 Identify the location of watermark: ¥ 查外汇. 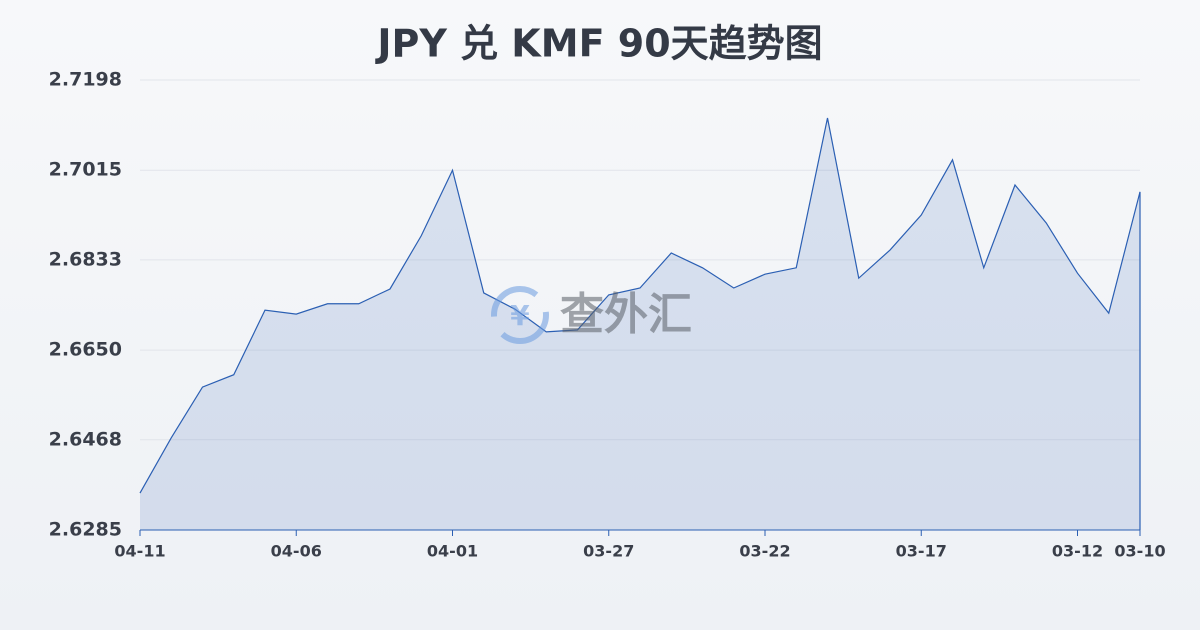
(591, 315).